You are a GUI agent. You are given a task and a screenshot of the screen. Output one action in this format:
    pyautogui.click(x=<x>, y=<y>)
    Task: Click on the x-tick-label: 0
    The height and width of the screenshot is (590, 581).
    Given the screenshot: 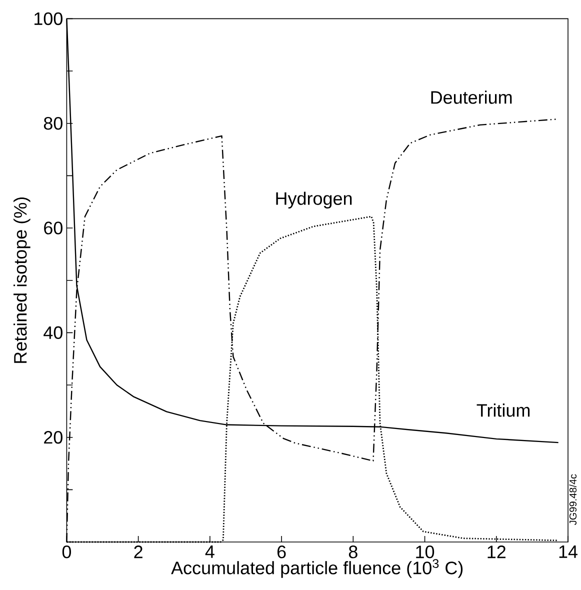 What is the action you would take?
    pyautogui.click(x=66, y=552)
    